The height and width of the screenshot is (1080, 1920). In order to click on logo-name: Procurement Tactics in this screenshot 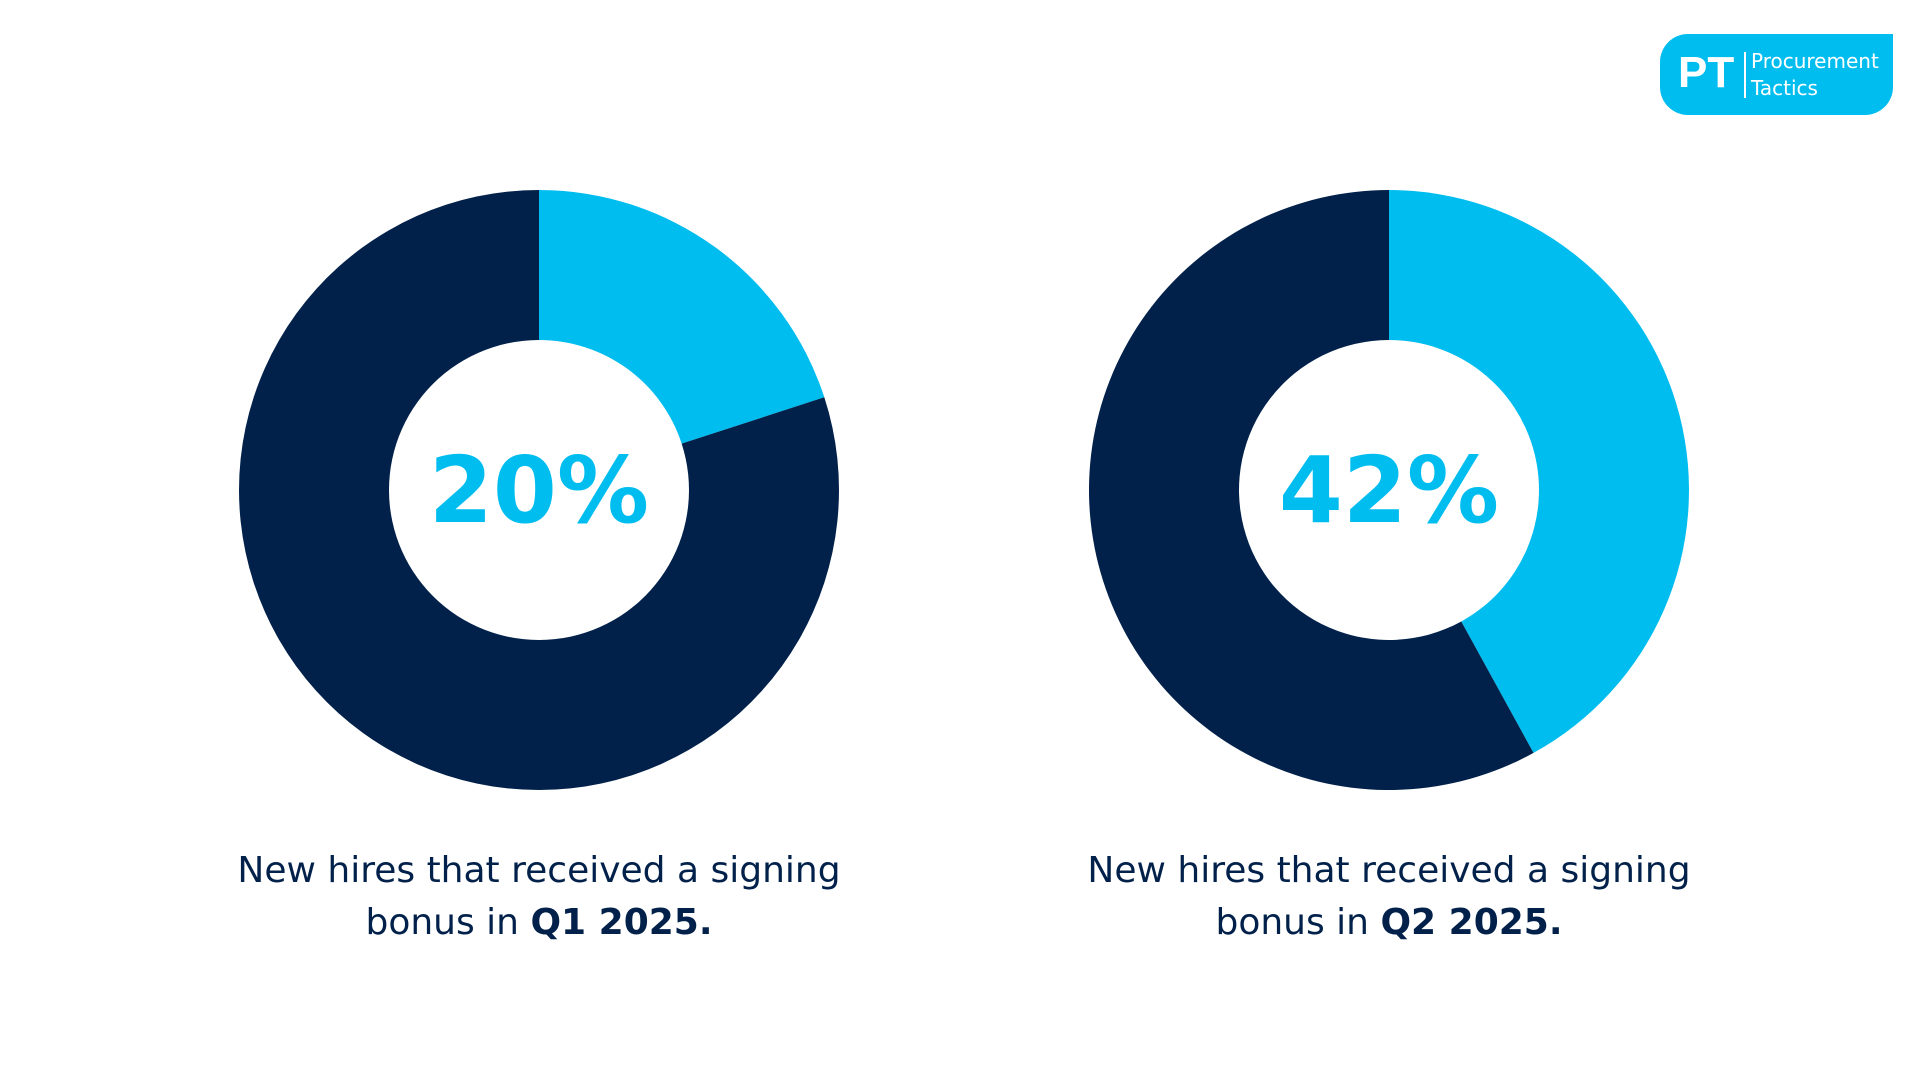, I will do `click(1815, 75)`.